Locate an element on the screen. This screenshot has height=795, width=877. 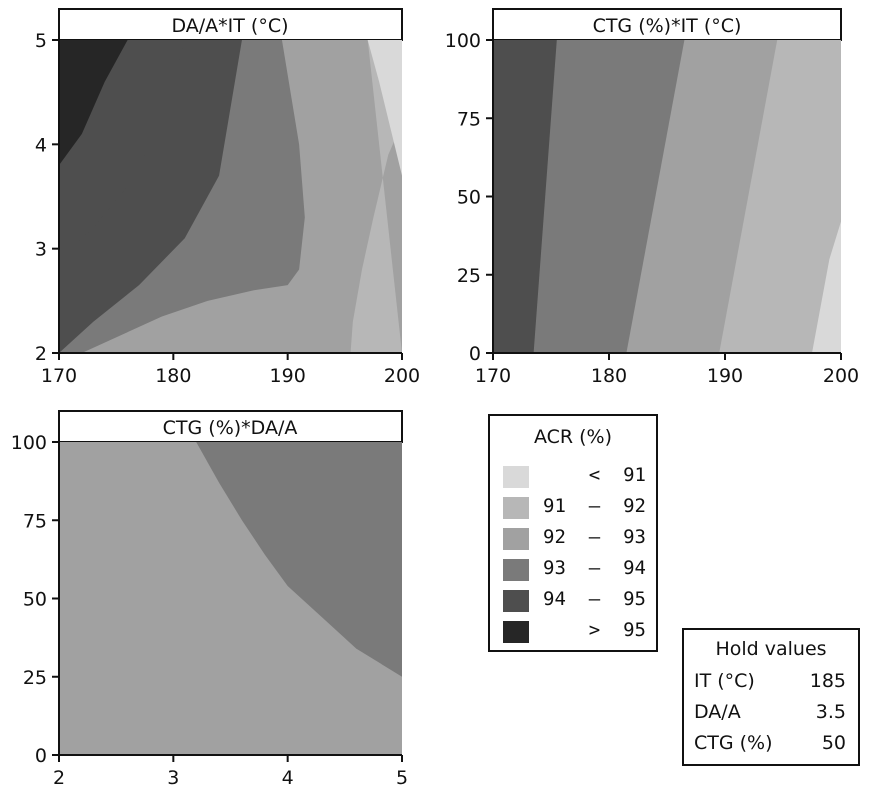
hold-label: IT (°C) is located at coordinates (724, 681).